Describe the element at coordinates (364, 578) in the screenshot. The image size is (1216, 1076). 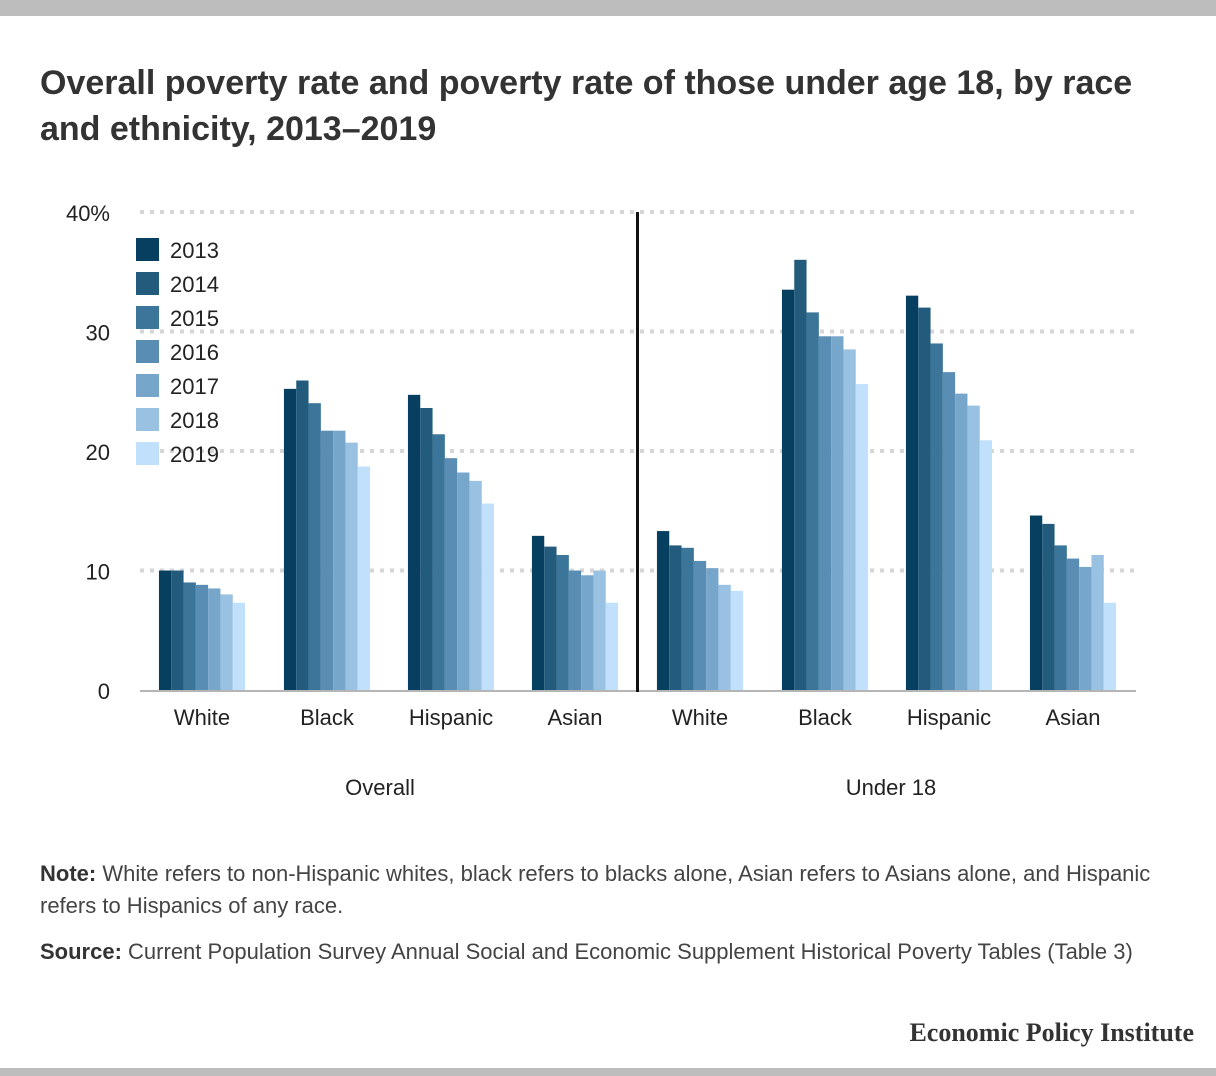
I see `bar-overall-black-2019` at that location.